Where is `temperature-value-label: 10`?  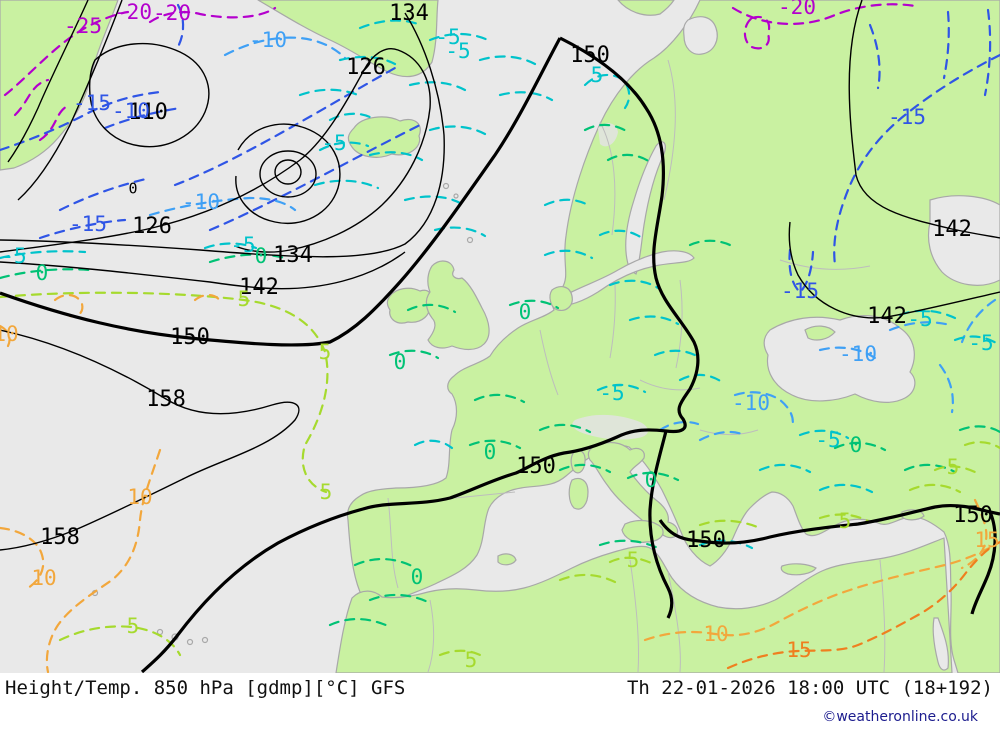 temperature-value-label: 10 is located at coordinates (9, 334).